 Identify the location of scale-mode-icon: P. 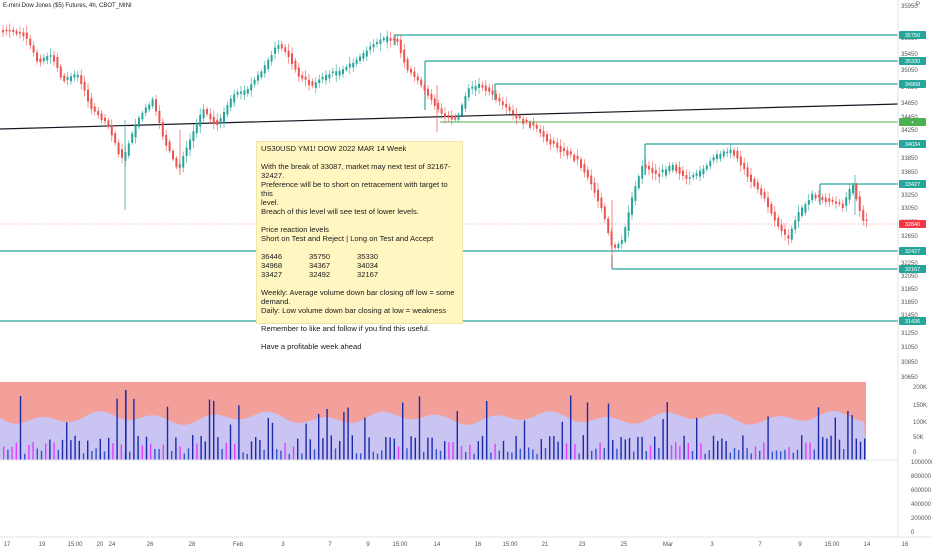
(918, 5).